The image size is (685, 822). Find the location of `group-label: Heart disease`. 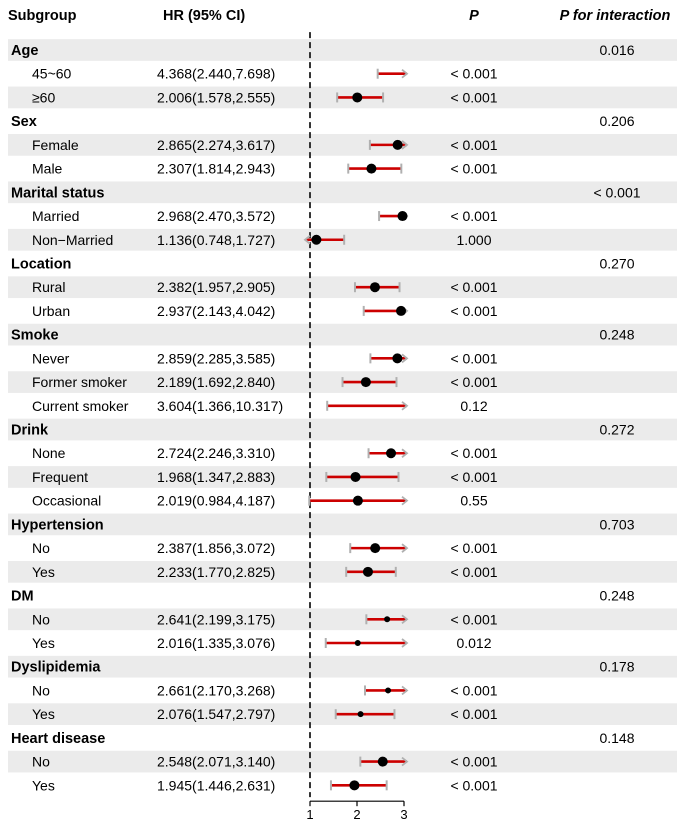

group-label: Heart disease is located at coordinates (58, 739).